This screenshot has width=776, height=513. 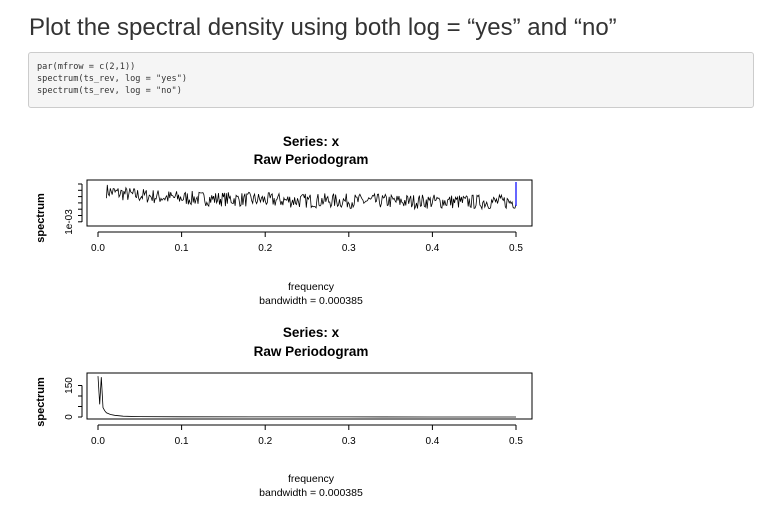 What do you see at coordinates (69, 385) in the screenshot?
I see `y-tick-label: 150` at bounding box center [69, 385].